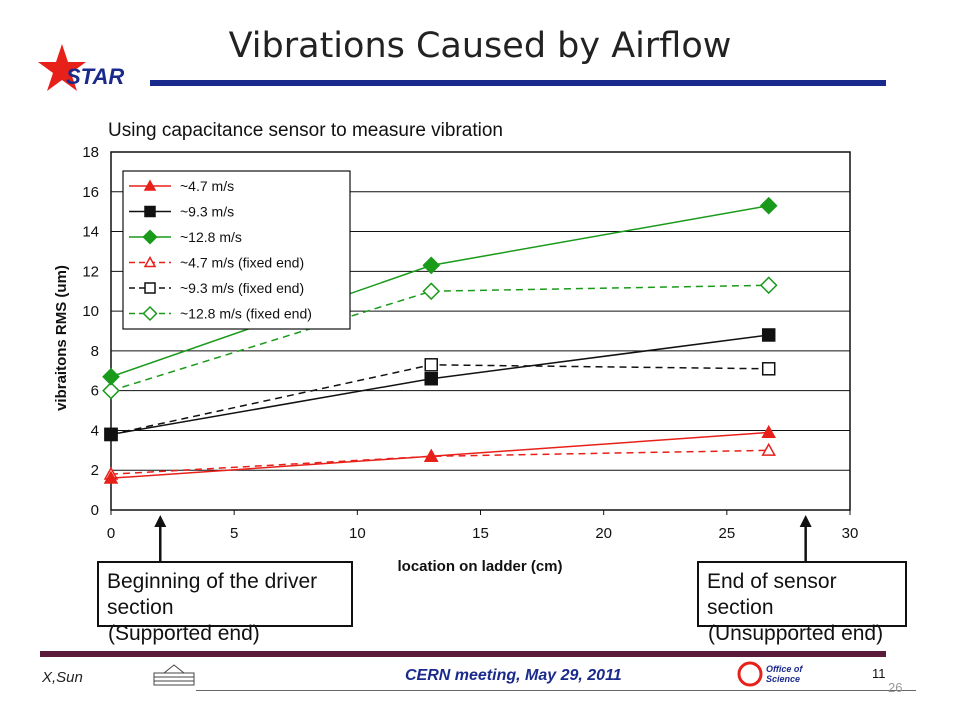 This screenshot has width=960, height=720. What do you see at coordinates (480, 46) in the screenshot?
I see `slide-title: Vibrations Caused by Airflow` at bounding box center [480, 46].